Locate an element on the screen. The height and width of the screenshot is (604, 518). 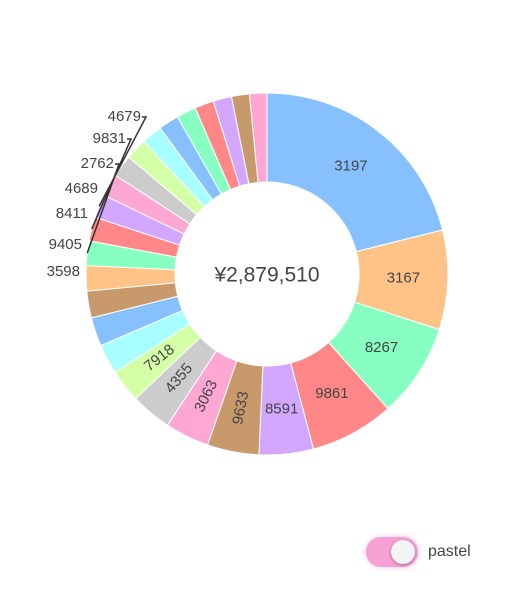
slice-label: 9633 is located at coordinates (240, 408).